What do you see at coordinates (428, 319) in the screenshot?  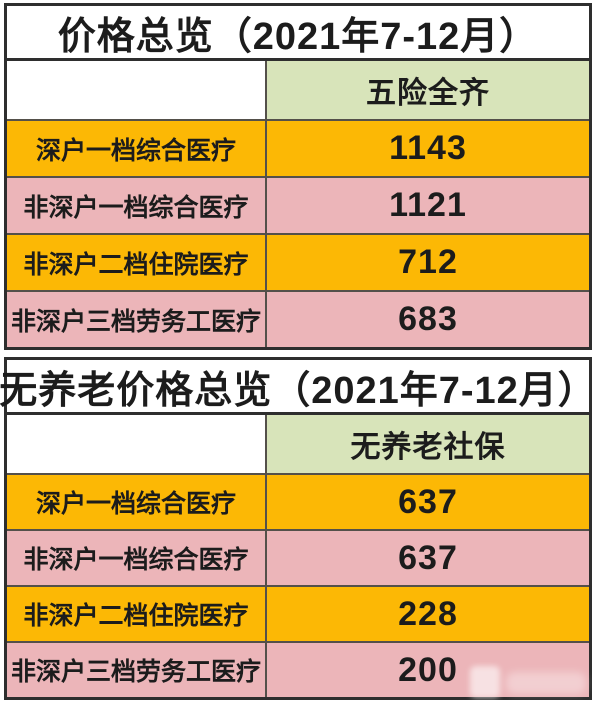 I see `price-value-cell: 683` at bounding box center [428, 319].